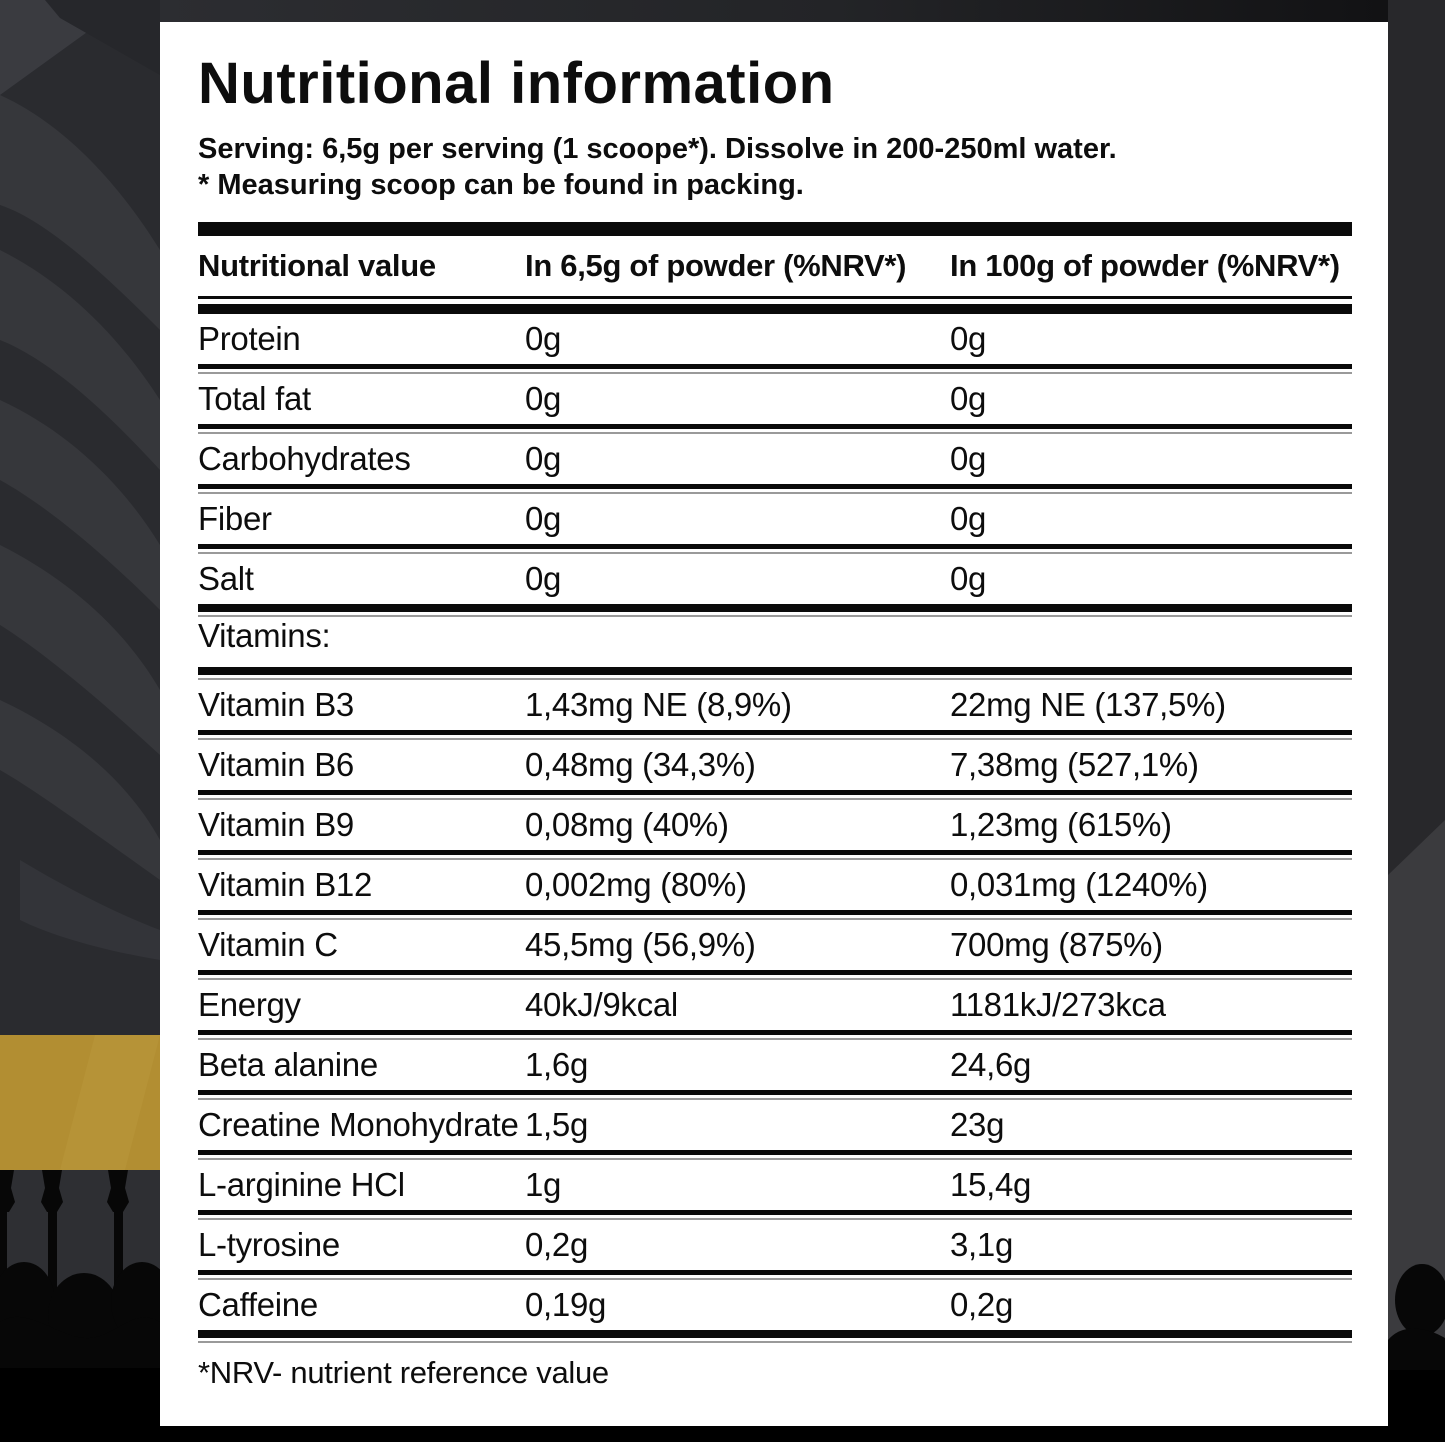 The width and height of the screenshot is (1445, 1442). I want to click on table-row: Salt 0g 0g, so click(775, 579).